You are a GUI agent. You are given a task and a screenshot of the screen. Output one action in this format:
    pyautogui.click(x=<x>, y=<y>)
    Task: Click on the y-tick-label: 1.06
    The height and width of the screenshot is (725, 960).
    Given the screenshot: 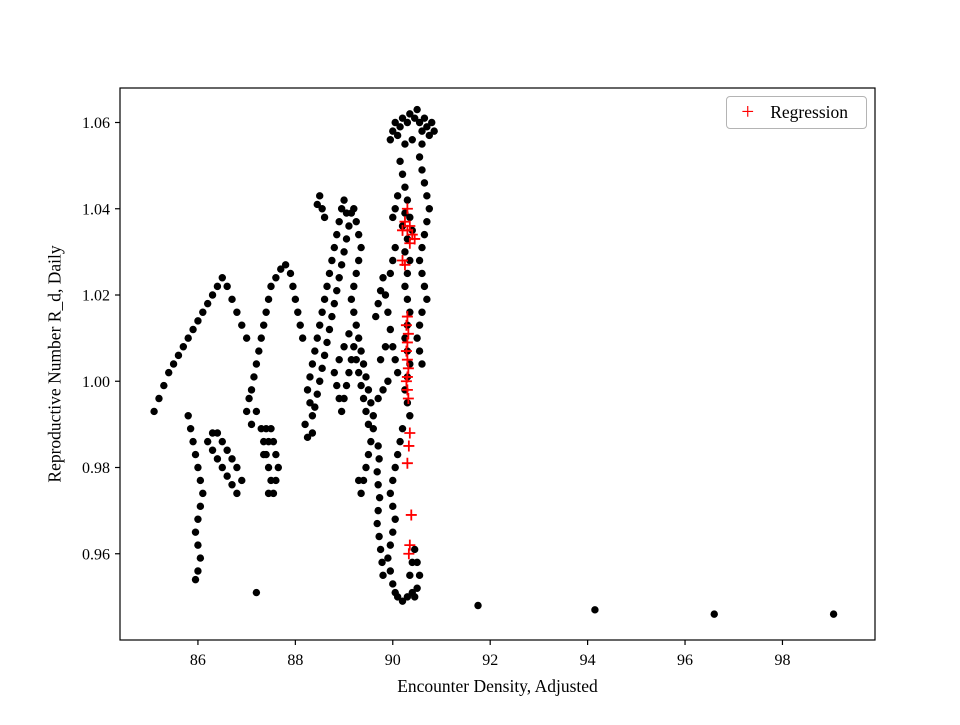 What is the action you would take?
    pyautogui.click(x=96, y=123)
    